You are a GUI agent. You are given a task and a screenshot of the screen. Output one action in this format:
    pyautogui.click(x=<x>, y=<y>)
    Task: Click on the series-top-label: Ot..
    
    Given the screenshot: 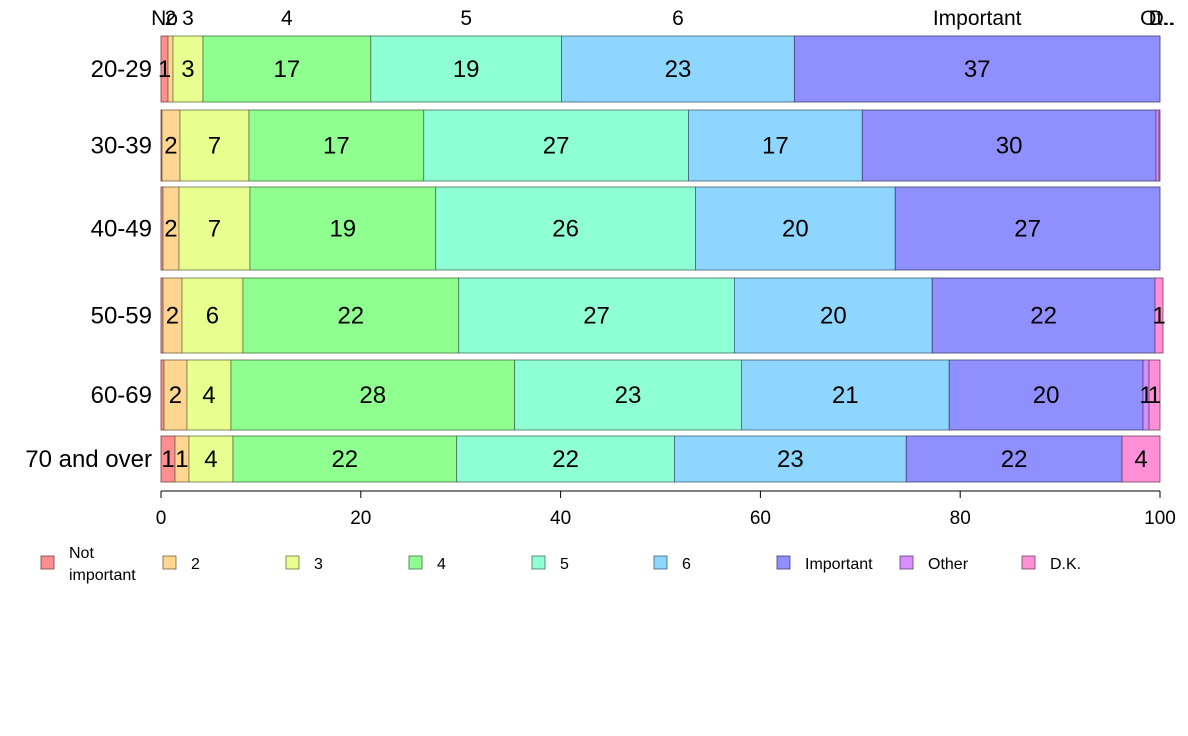 What is the action you would take?
    pyautogui.click(x=1157, y=18)
    